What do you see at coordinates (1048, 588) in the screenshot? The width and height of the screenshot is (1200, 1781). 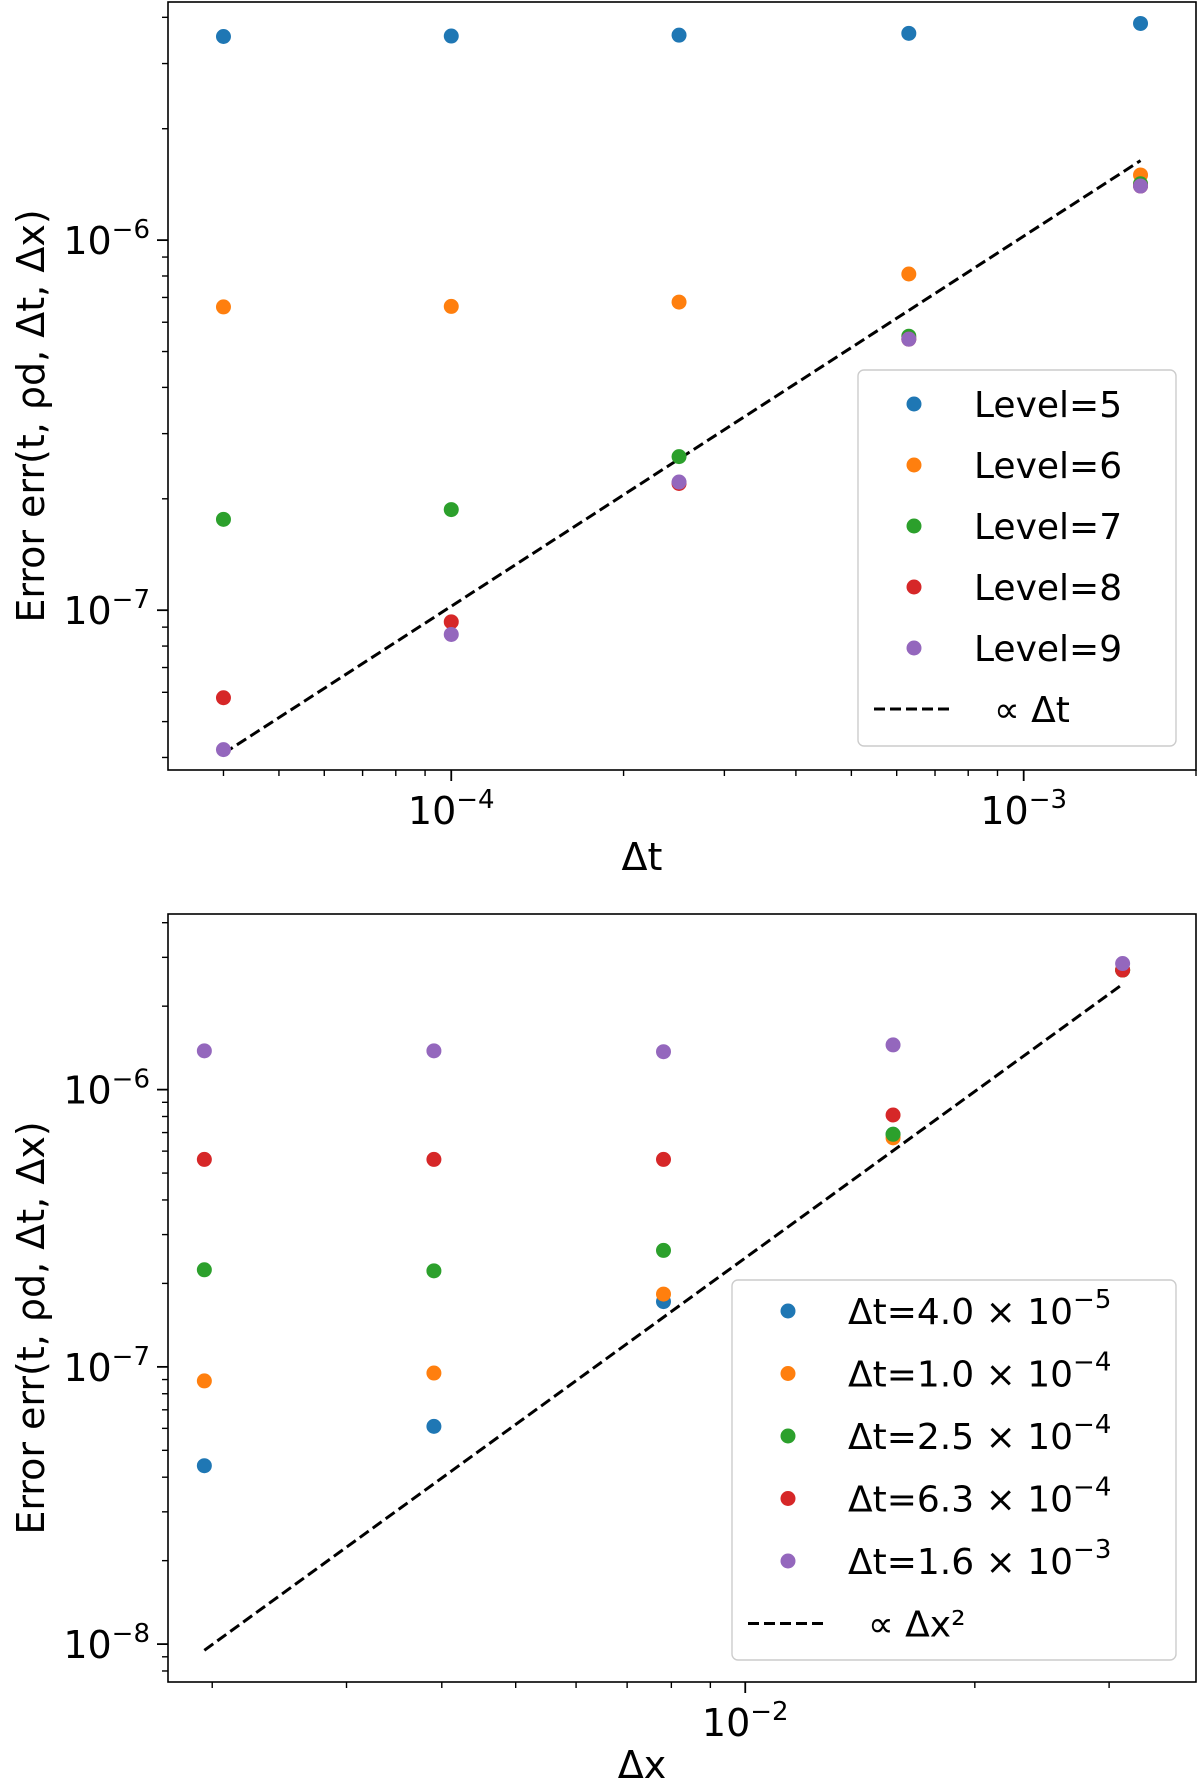 I see `legend-label: Level=8` at bounding box center [1048, 588].